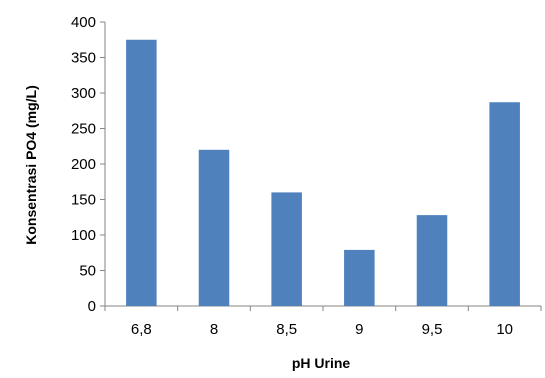 Image resolution: width=545 pixels, height=378 pixels. I want to click on x-tick-label: 6,8, so click(141, 329).